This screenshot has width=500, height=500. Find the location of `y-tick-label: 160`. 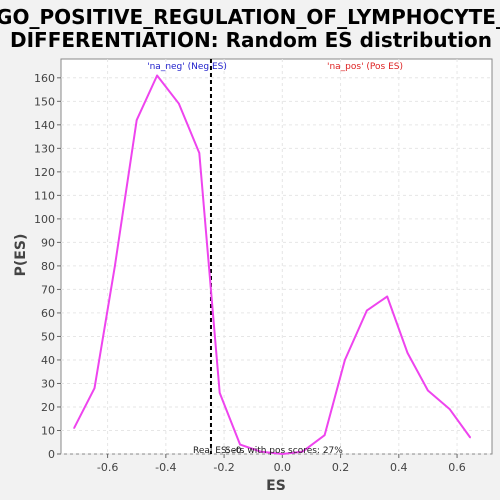

y-tick-label: 160 is located at coordinates (44, 78).